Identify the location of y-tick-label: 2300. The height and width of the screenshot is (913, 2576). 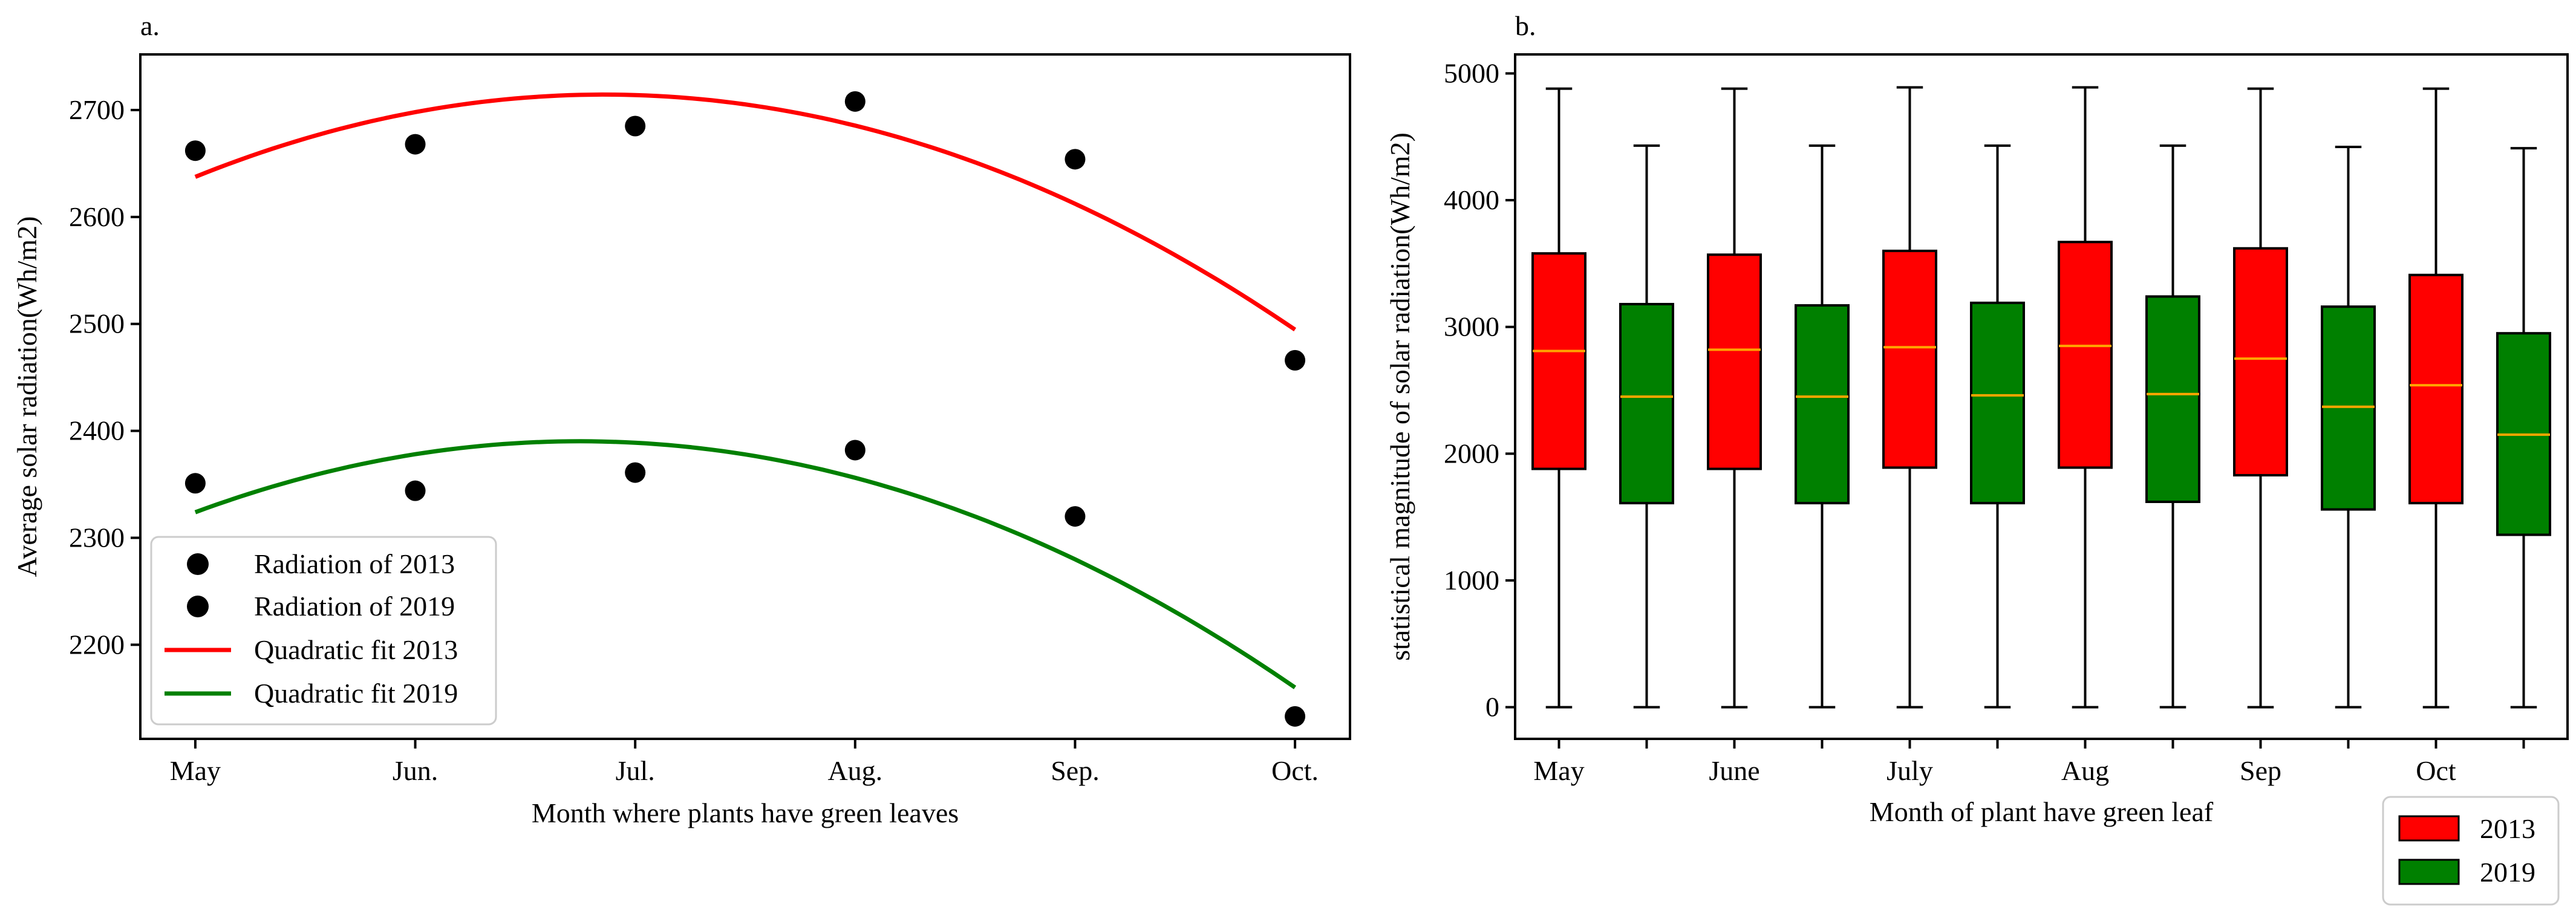
(97, 537).